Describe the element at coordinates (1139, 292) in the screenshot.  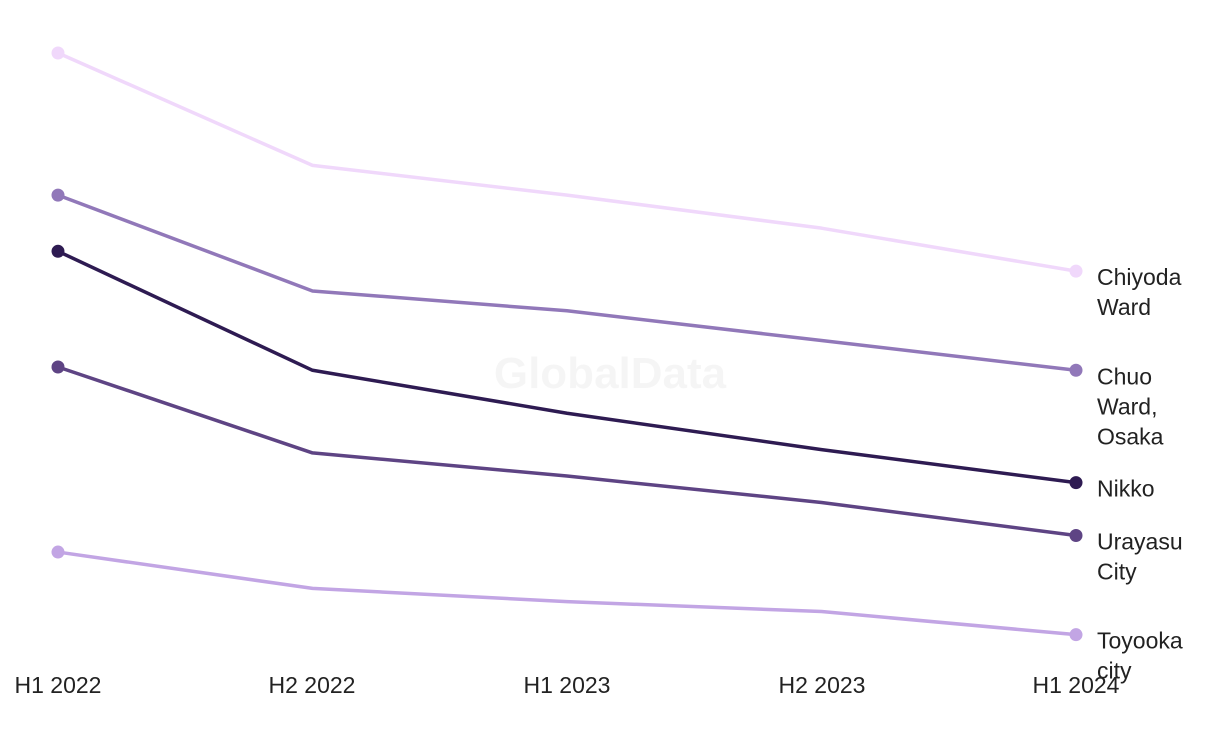
I see `series-end-label: Chiyoda Ward` at that location.